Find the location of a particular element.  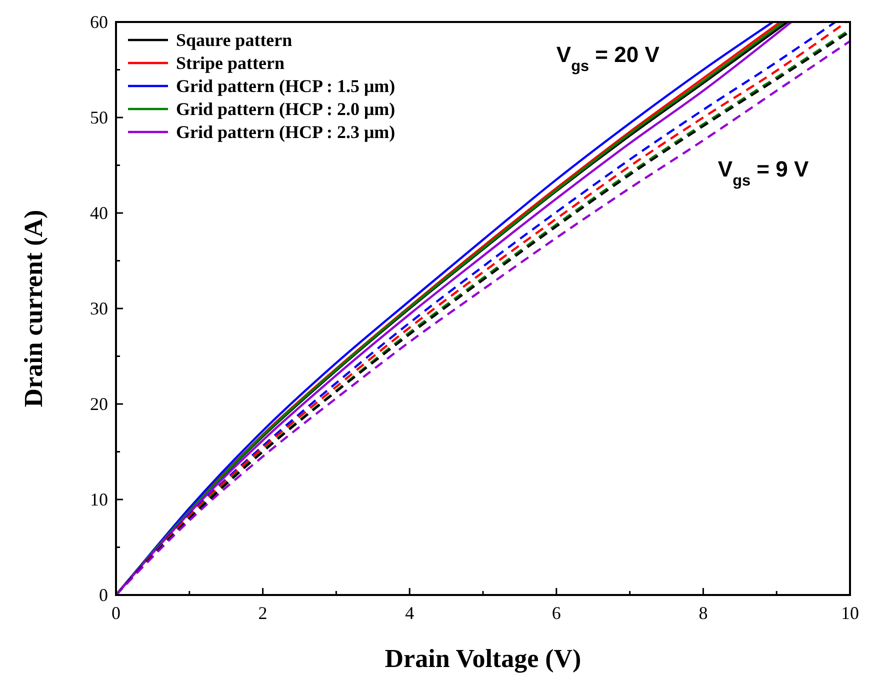

x-tick-label: 2 is located at coordinates (263, 613).